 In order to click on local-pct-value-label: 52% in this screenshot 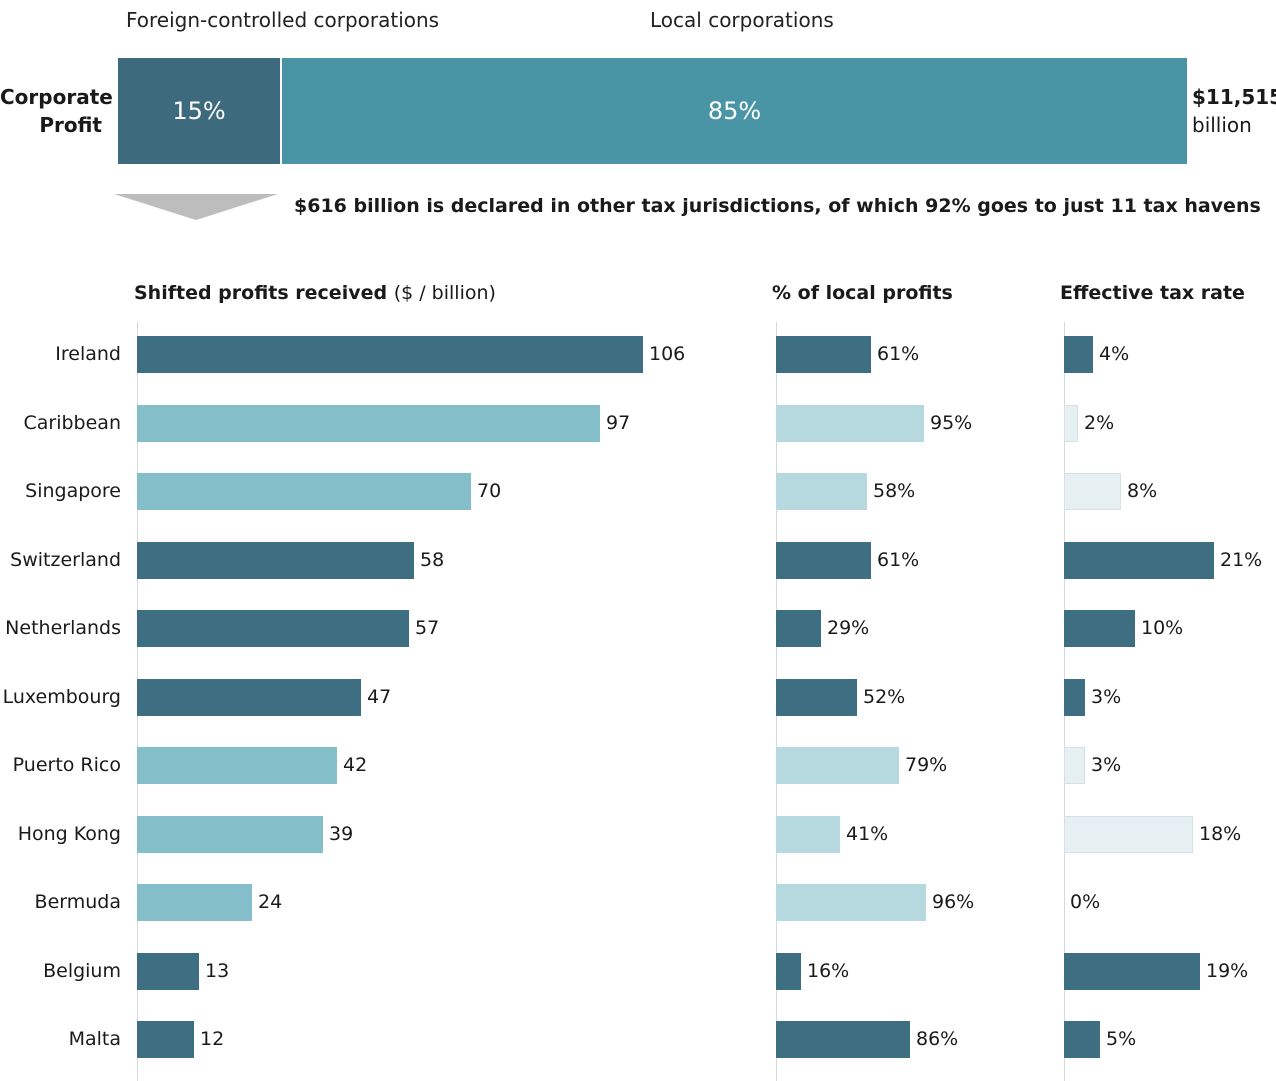, I will do `click(884, 696)`.